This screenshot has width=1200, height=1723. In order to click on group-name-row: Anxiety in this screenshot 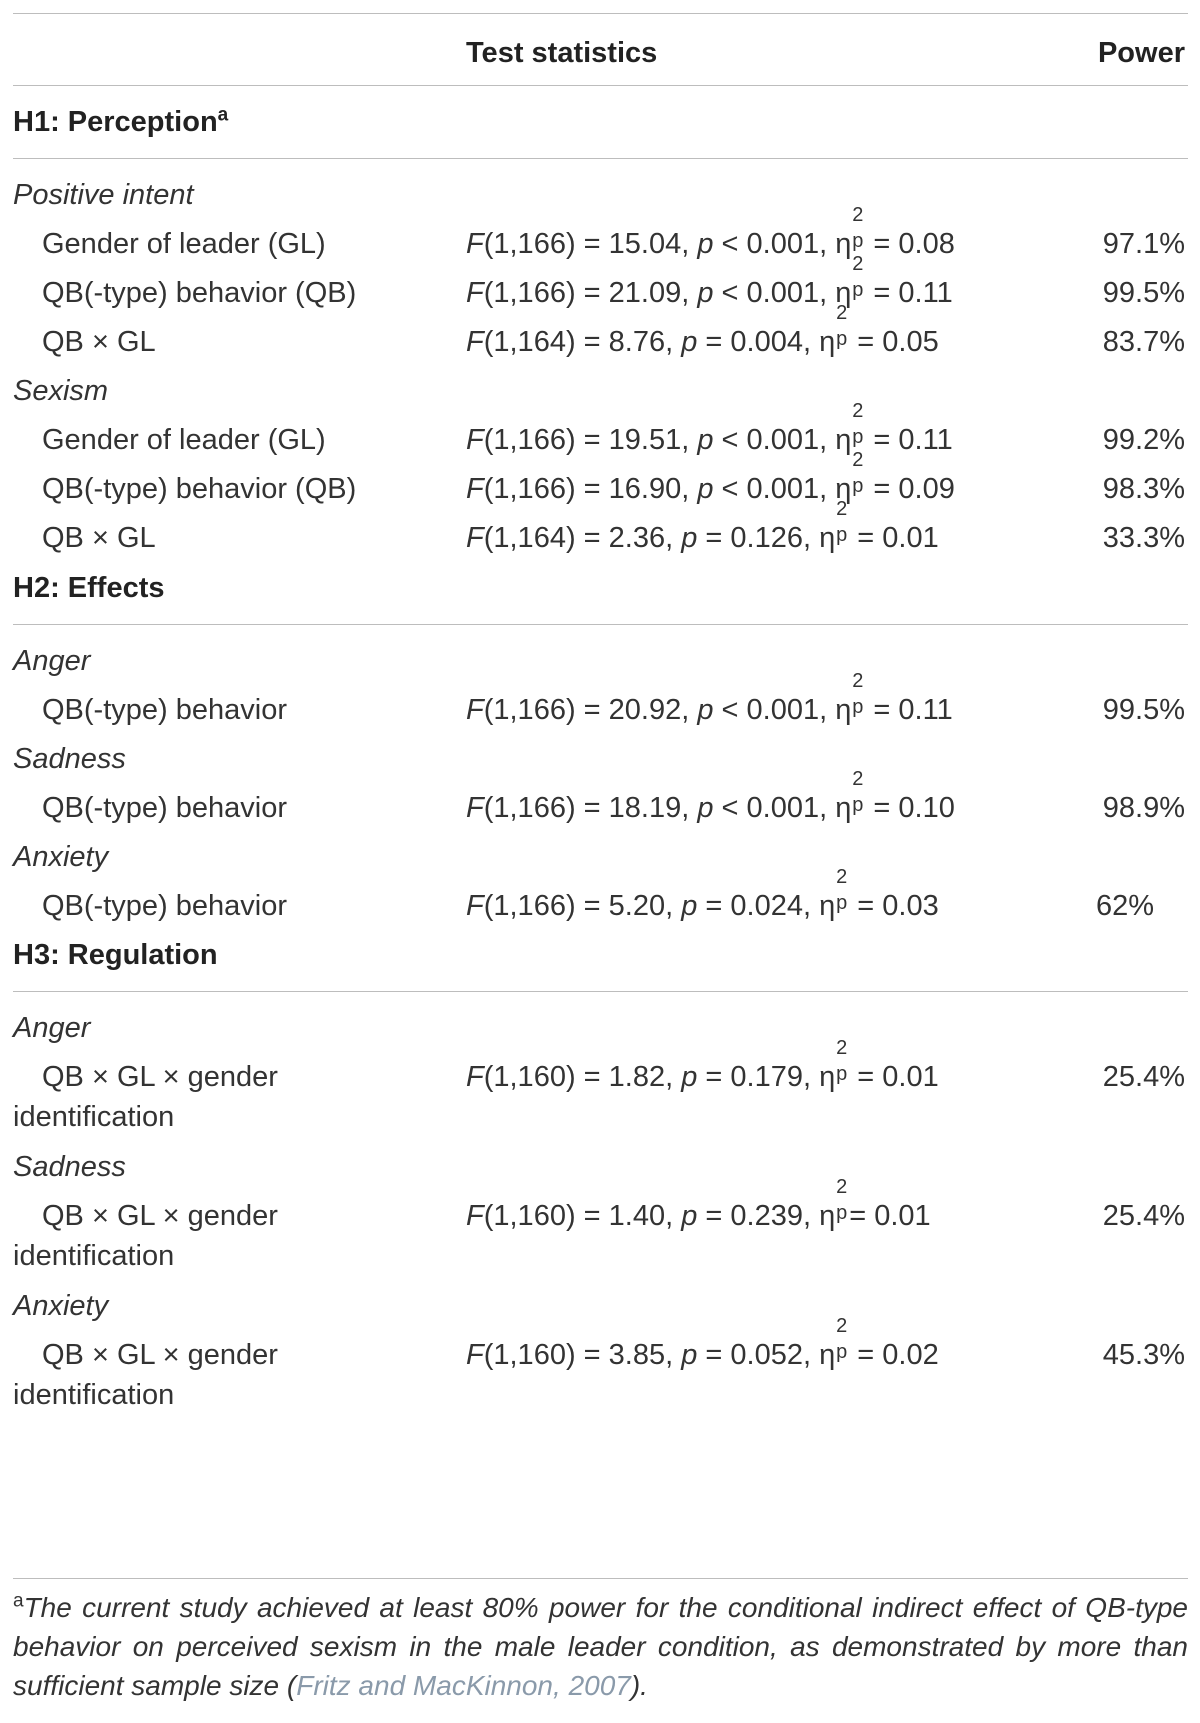, I will do `click(600, 1306)`.